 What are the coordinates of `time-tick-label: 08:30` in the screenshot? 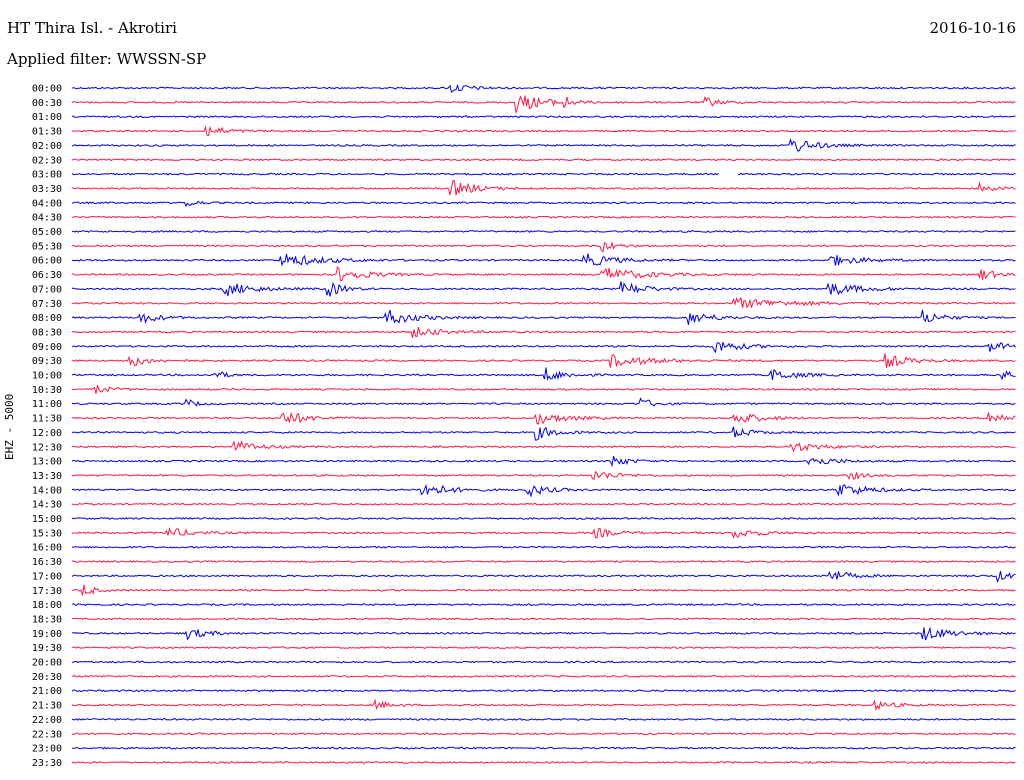 It's located at (47, 332).